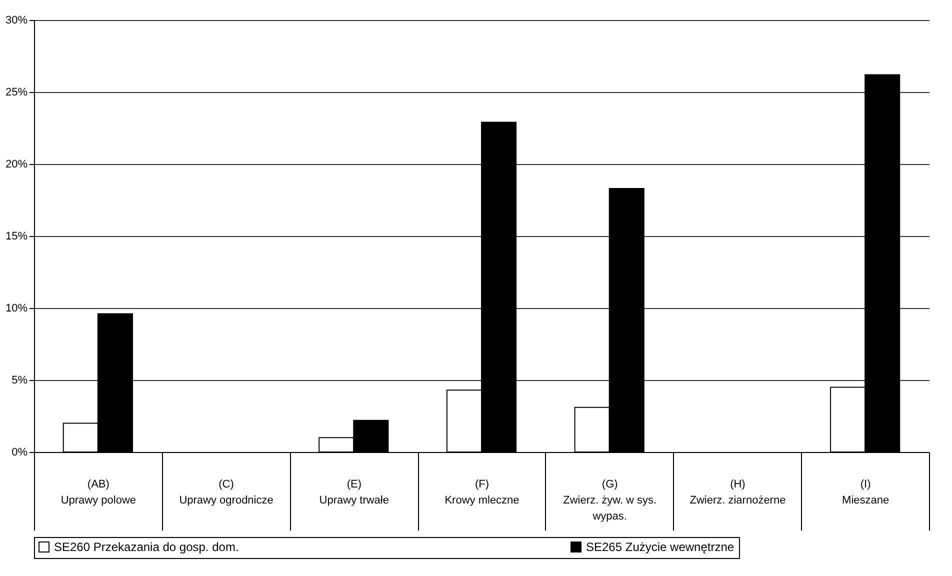  What do you see at coordinates (866, 492) in the screenshot?
I see `x-tick-label: (I) Mieszane` at bounding box center [866, 492].